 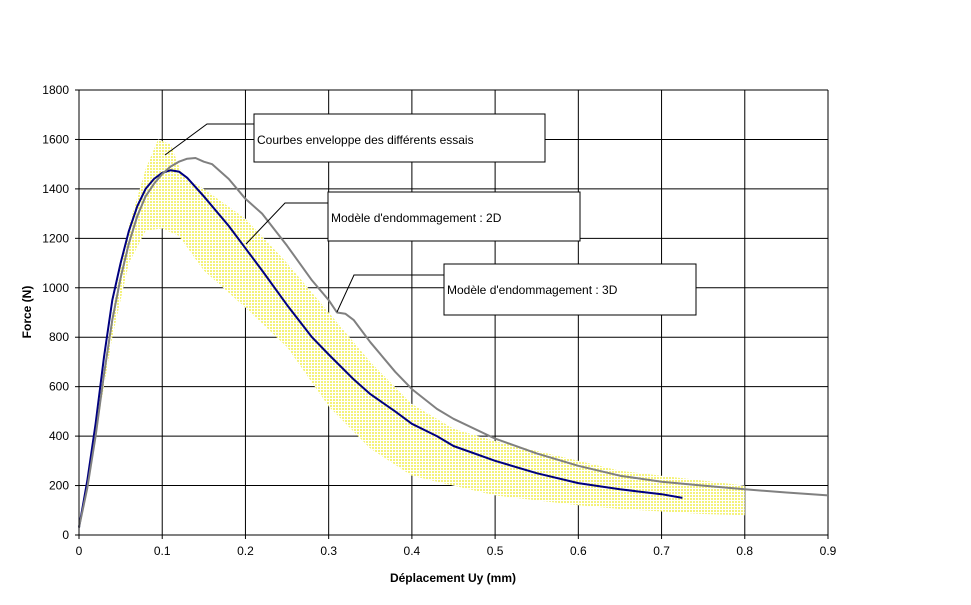 What do you see at coordinates (453, 578) in the screenshot?
I see `x-axis-title: Déplacement Uy (mm)` at bounding box center [453, 578].